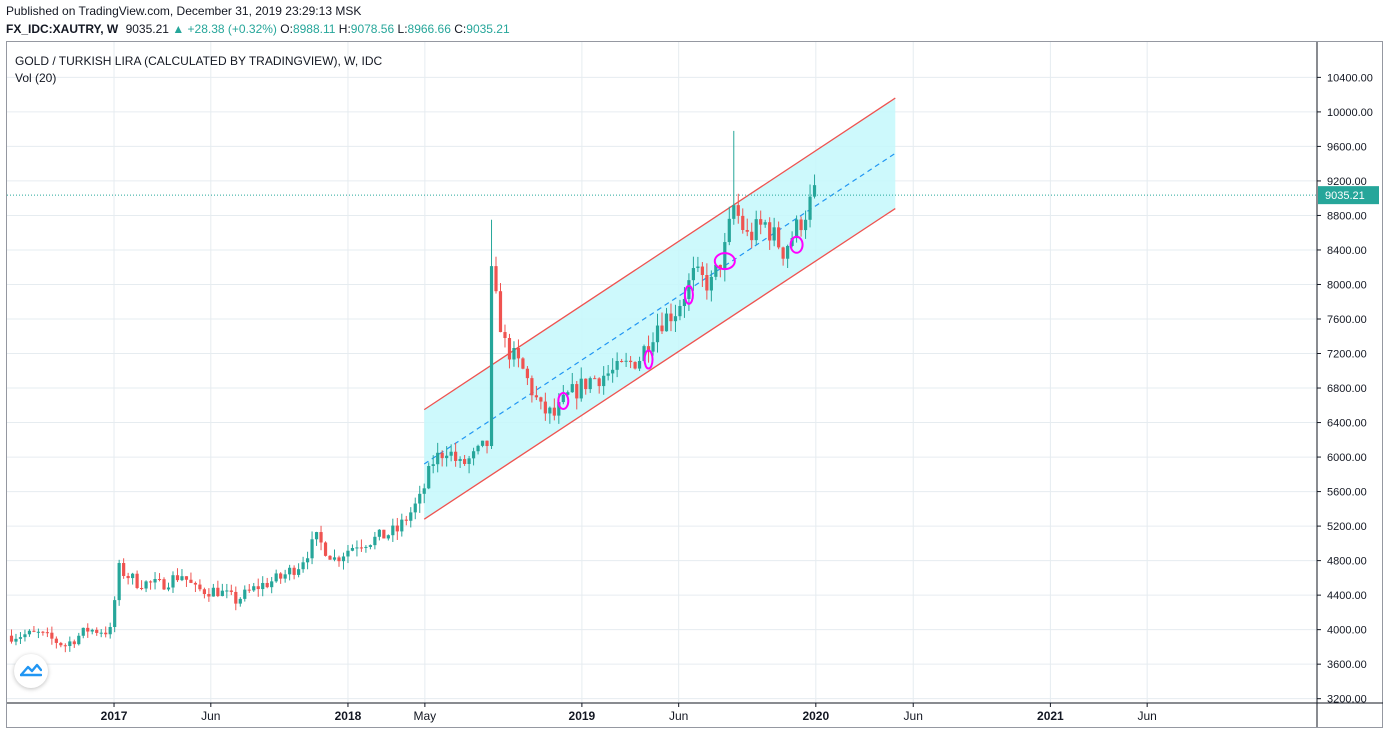 The width and height of the screenshot is (1391, 735). What do you see at coordinates (1347, 320) in the screenshot?
I see `y-tick-label: 7600.00` at bounding box center [1347, 320].